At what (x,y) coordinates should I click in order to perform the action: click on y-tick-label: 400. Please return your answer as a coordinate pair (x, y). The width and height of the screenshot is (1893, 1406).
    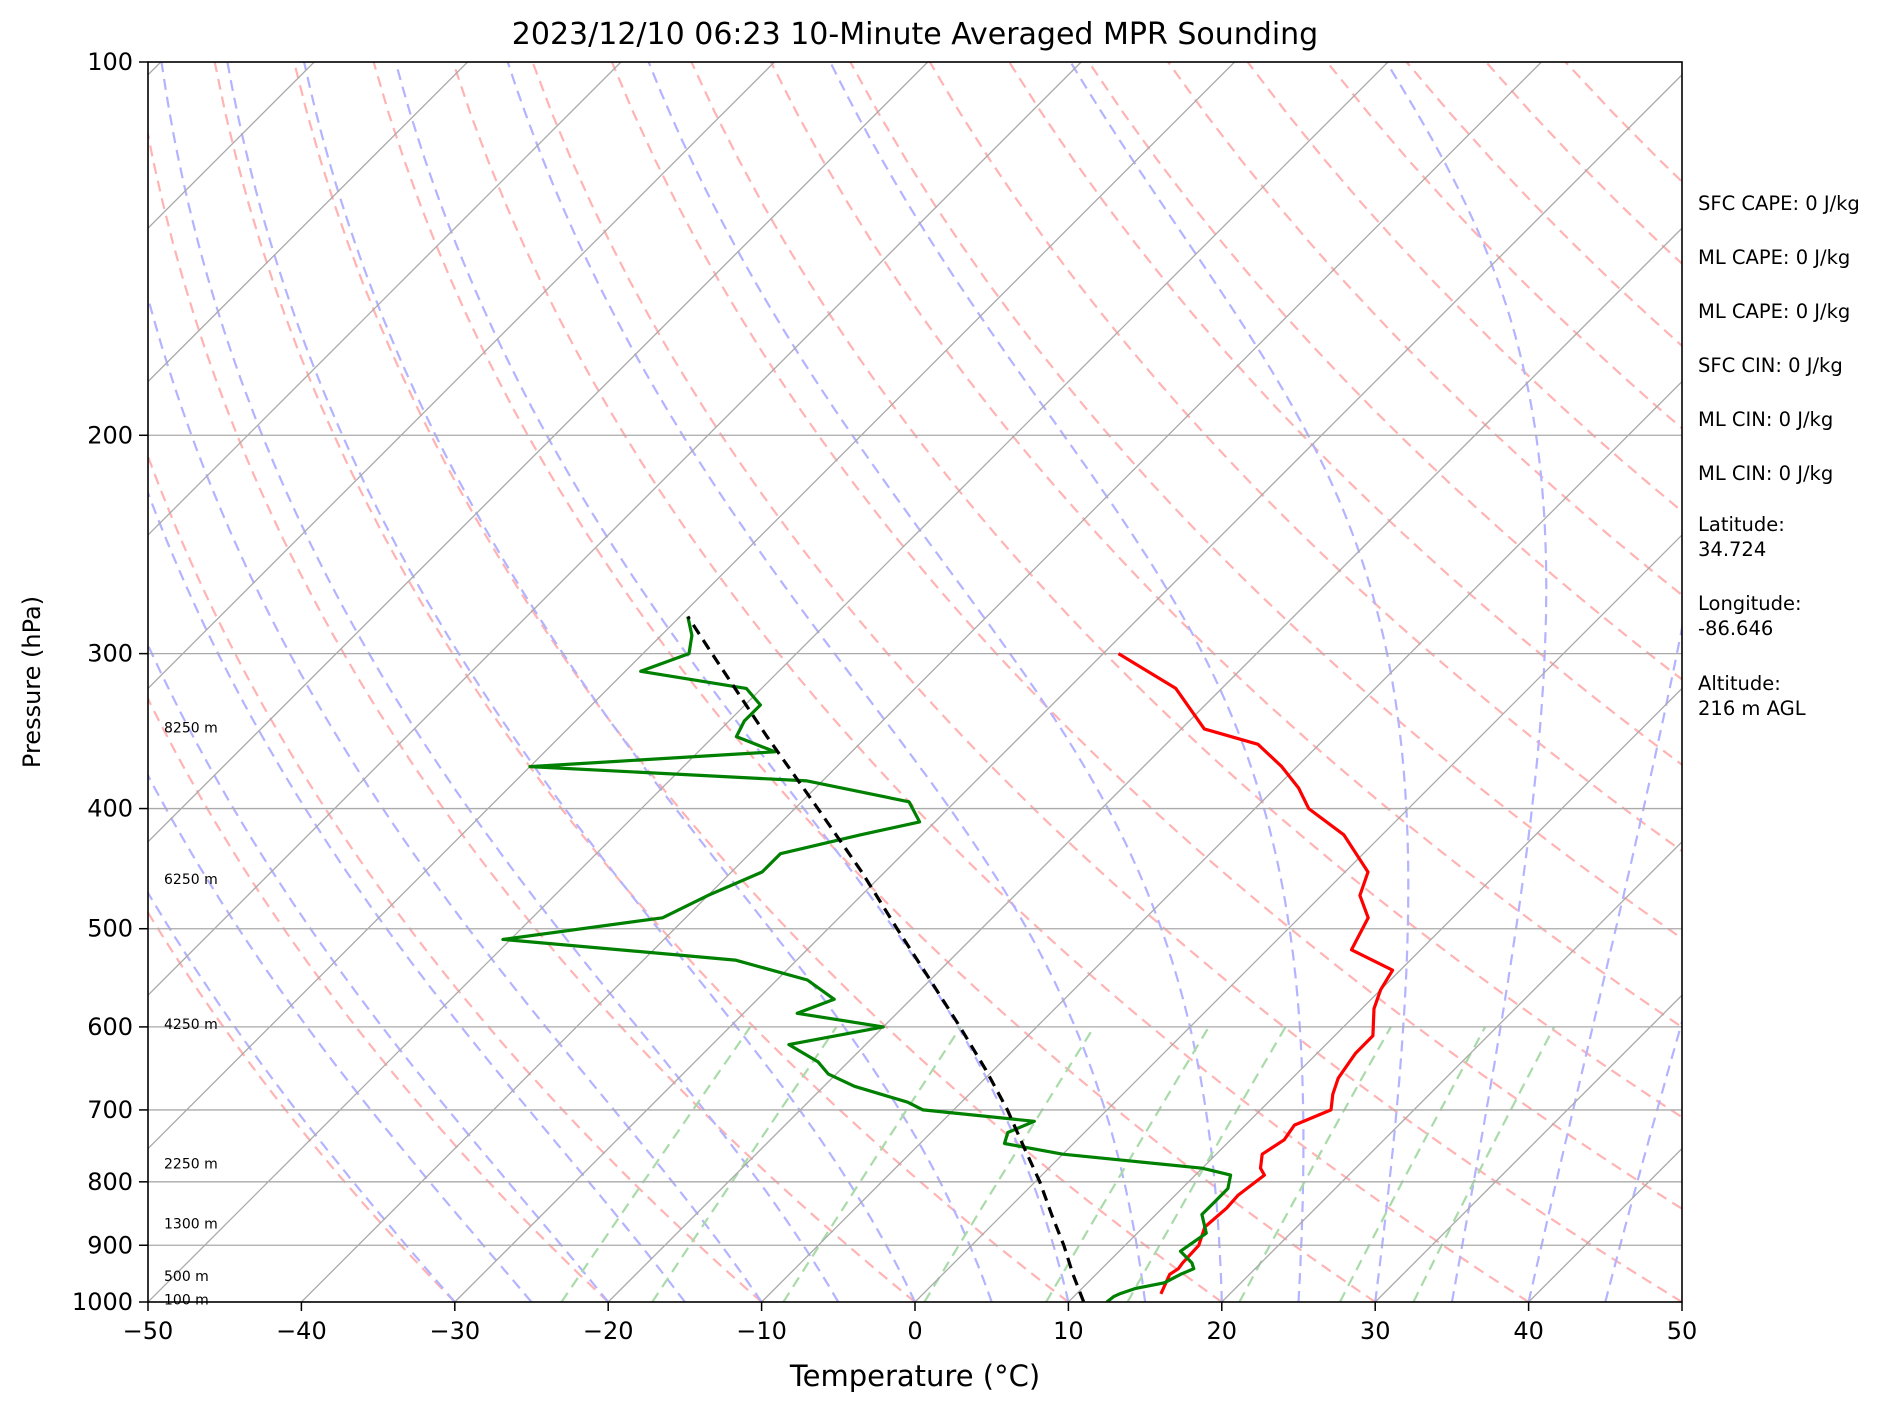
    Looking at the image, I should click on (110, 809).